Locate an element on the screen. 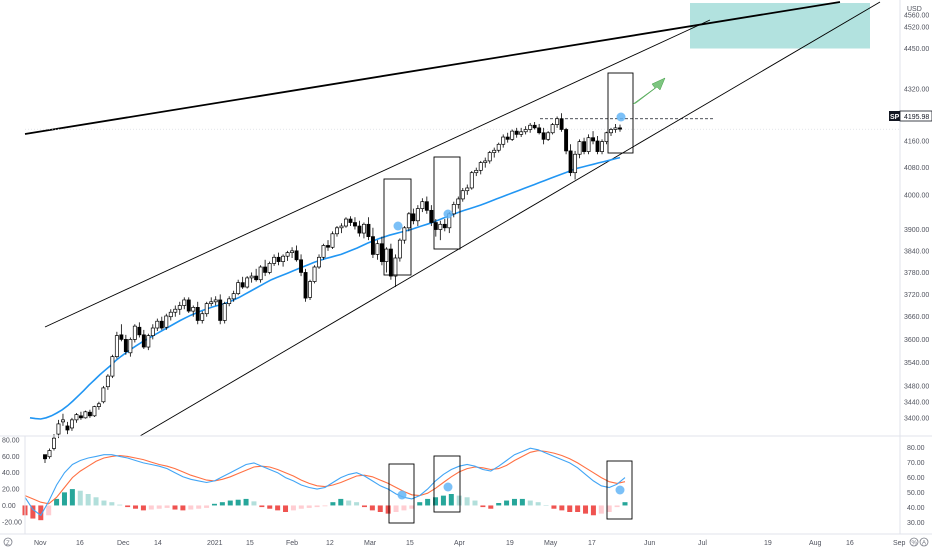  log-scale-icon: A is located at coordinates (924, 542).